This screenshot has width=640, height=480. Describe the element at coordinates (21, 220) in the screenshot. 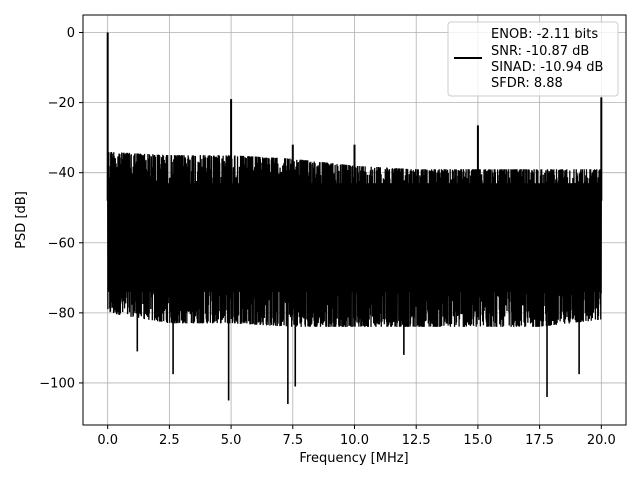

I see `y-axis-label: PSD [dB]` at that location.